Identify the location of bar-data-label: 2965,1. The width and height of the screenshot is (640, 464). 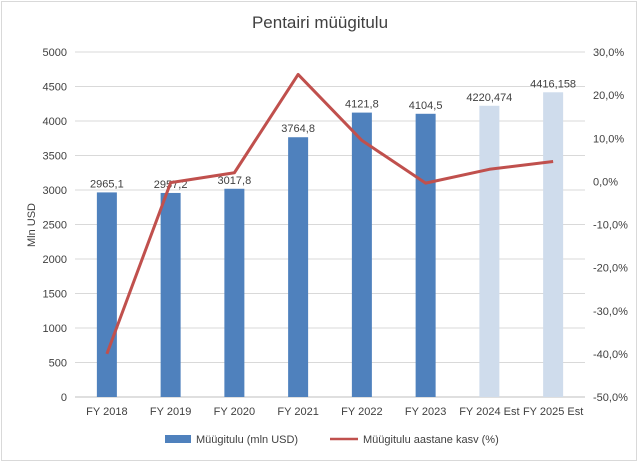
(107, 184).